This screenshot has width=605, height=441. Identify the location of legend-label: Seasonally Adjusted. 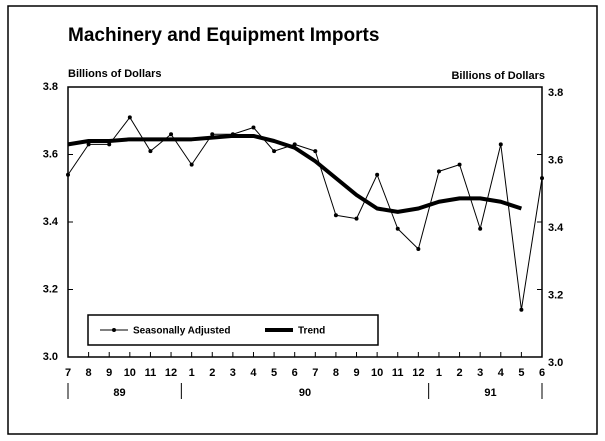
(181, 331).